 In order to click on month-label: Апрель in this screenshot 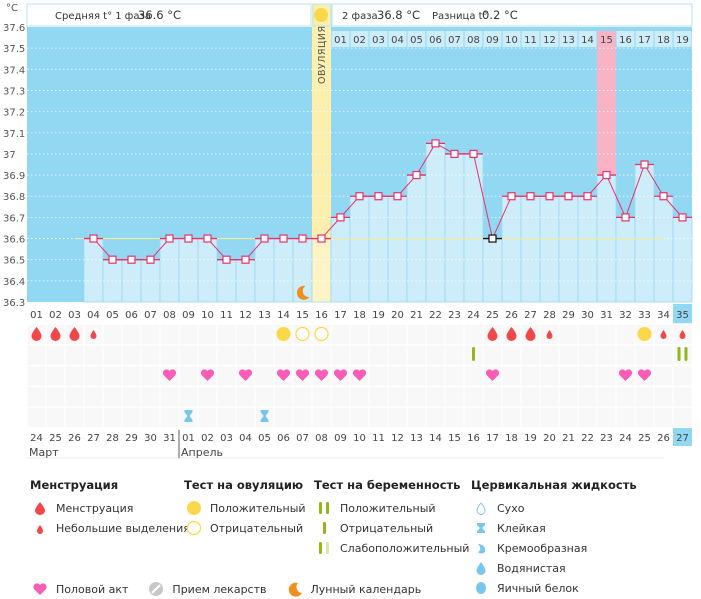, I will do `click(202, 452)`.